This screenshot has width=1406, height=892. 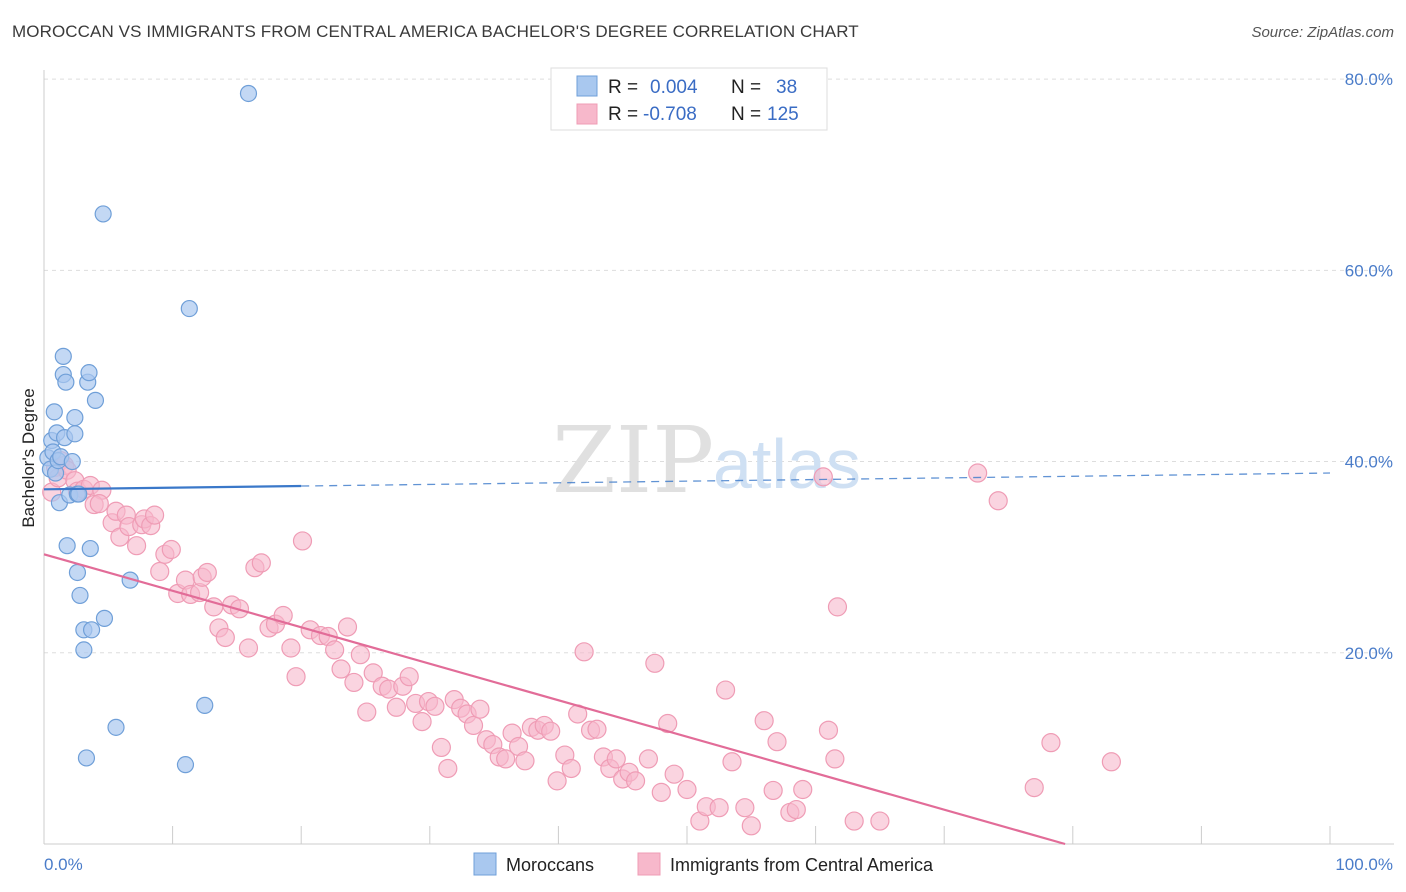 What do you see at coordinates (787, 464) in the screenshot?
I see `watermark-atlas: atlas` at bounding box center [787, 464].